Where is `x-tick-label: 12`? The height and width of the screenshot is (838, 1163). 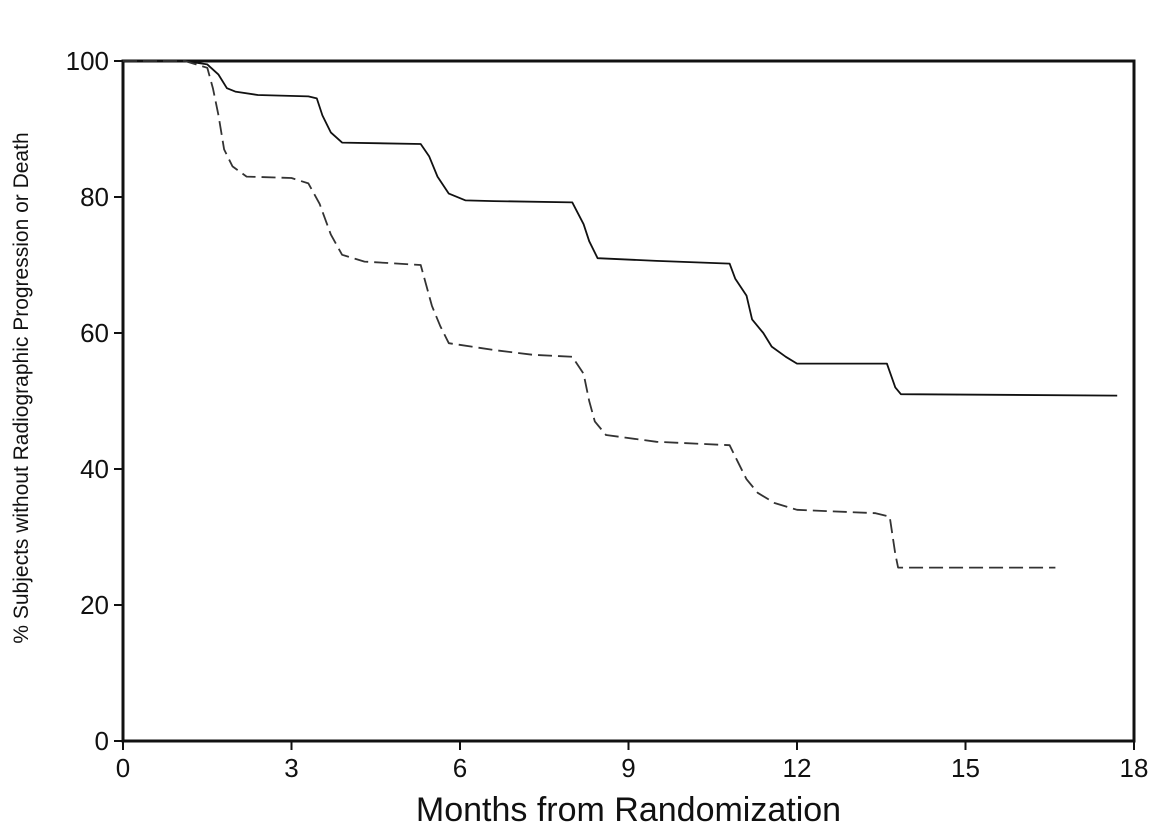
x-tick-label: 12 is located at coordinates (797, 768).